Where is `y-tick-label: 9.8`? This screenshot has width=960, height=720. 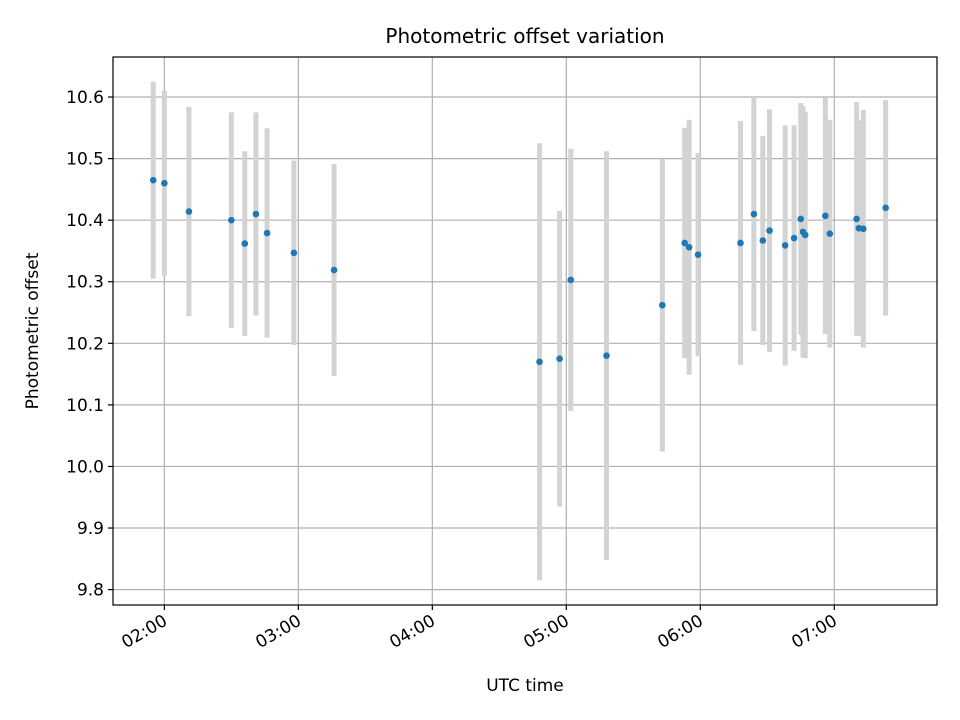 y-tick-label: 9.8 is located at coordinates (90, 591).